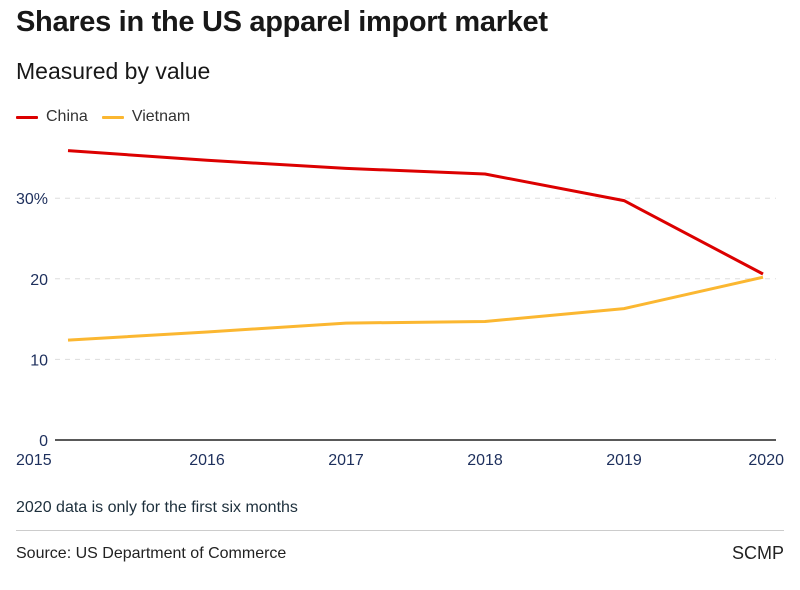  What do you see at coordinates (485, 460) in the screenshot?
I see `x-tick-label: 2018` at bounding box center [485, 460].